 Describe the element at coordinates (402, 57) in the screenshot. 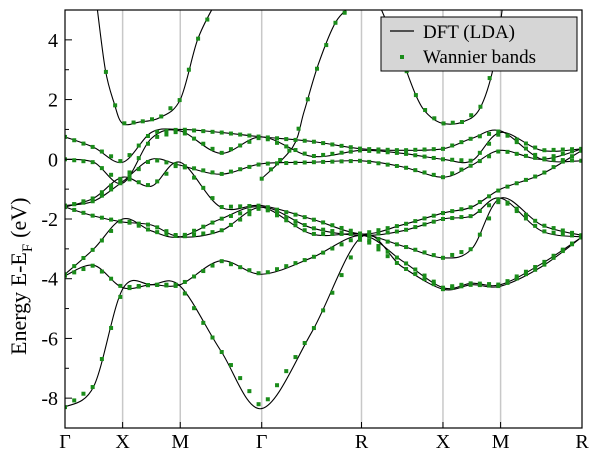

I see `legend-wannier-marker-swatch` at that location.